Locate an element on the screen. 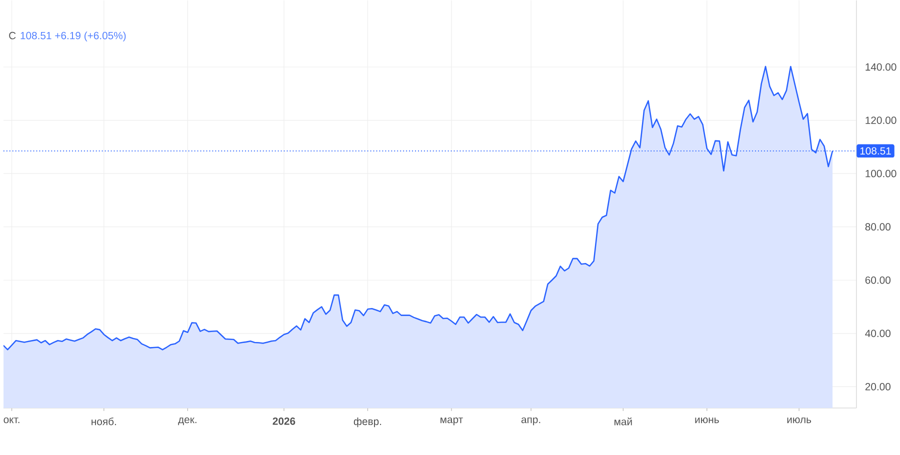  y-tick-label: 20.00 is located at coordinates (877, 387).